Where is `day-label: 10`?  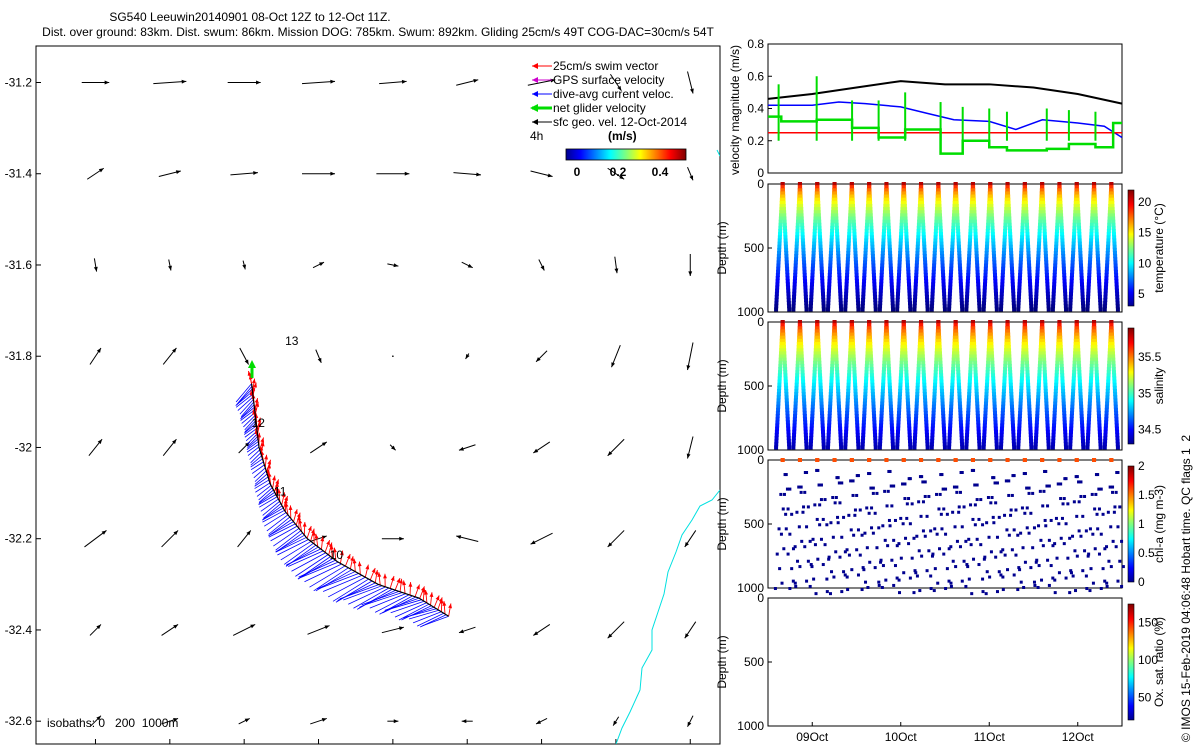 day-label: 10 is located at coordinates (337, 555).